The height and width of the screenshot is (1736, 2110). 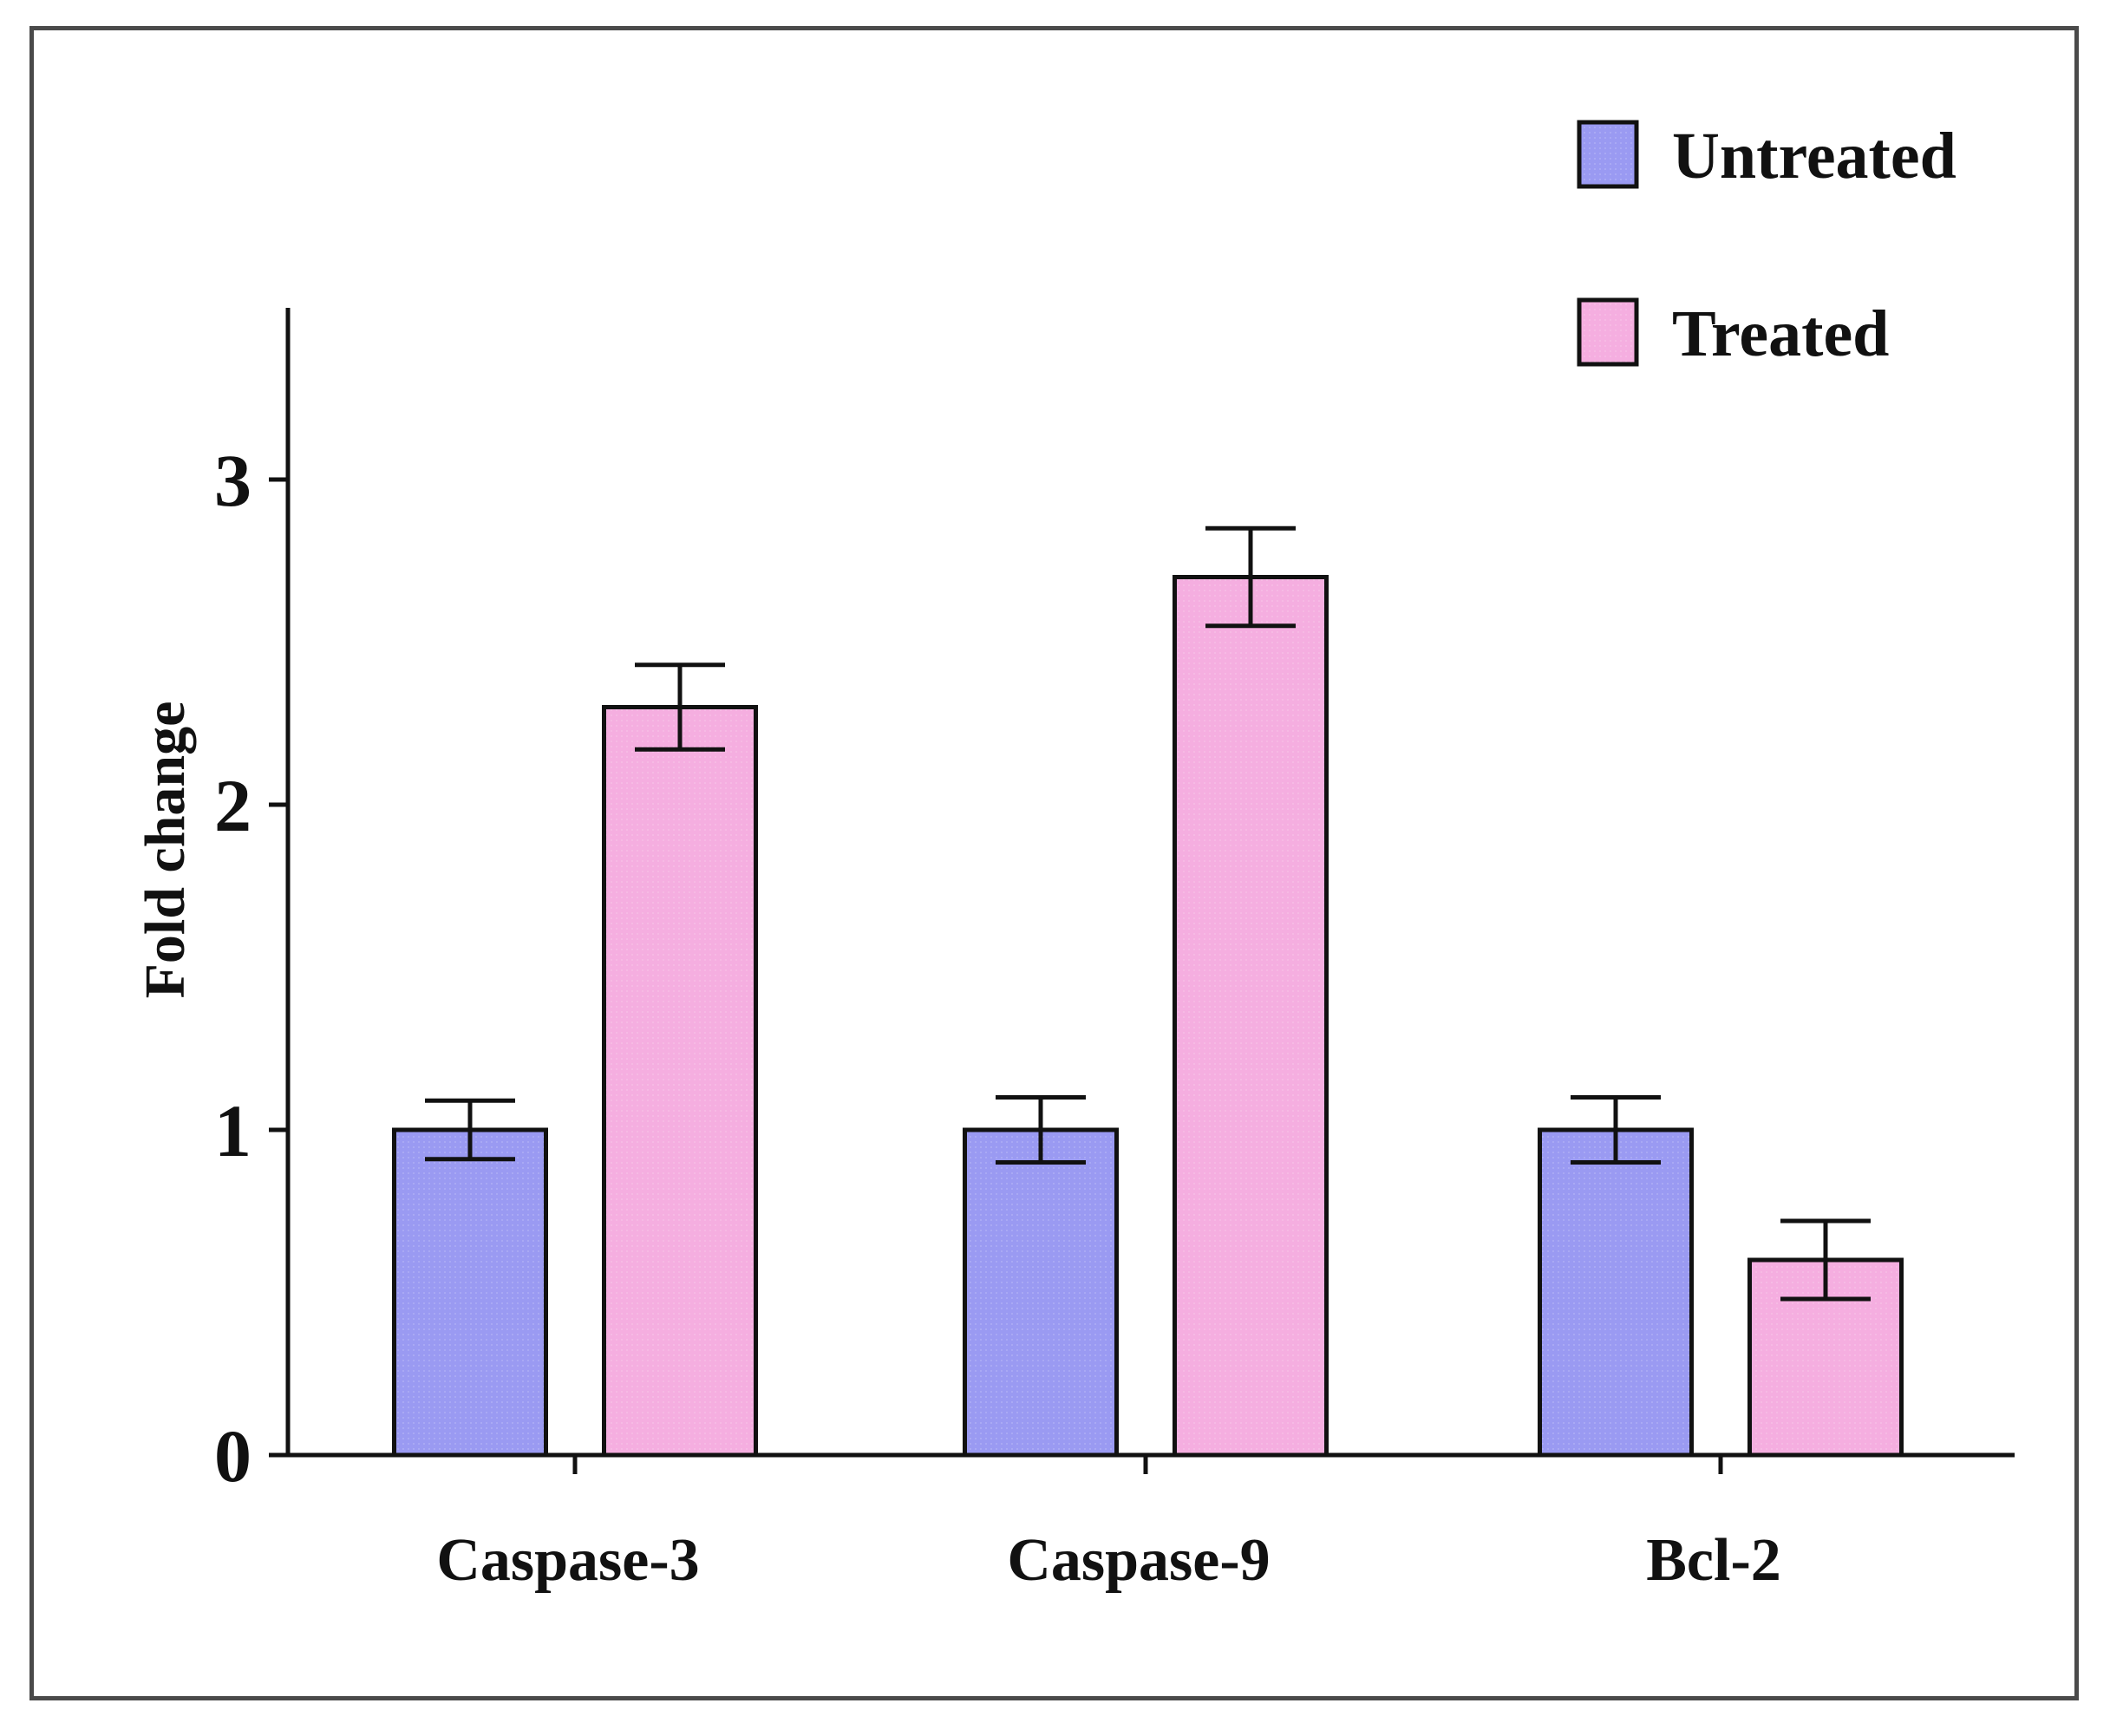 What do you see at coordinates (233, 1456) in the screenshot?
I see `y-tick-label-0: 0` at bounding box center [233, 1456].